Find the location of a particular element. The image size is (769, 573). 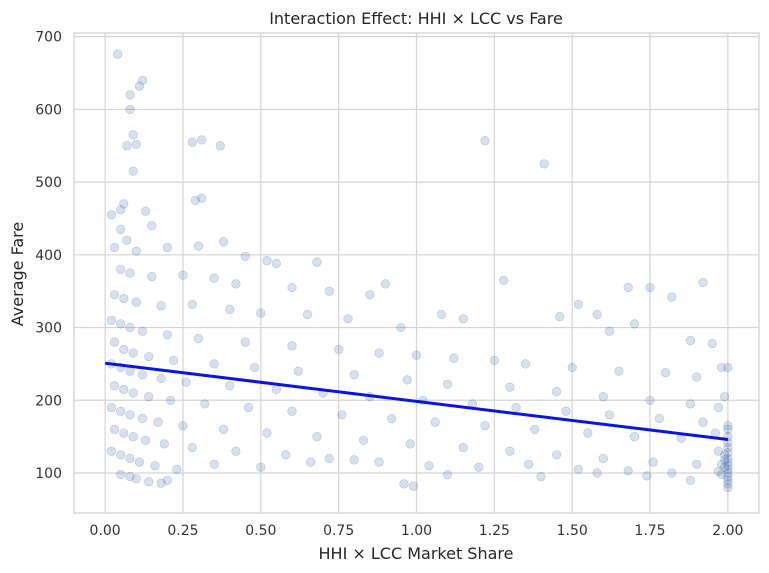

x-axis-label: HHI × LCC Market Share is located at coordinates (416, 553).